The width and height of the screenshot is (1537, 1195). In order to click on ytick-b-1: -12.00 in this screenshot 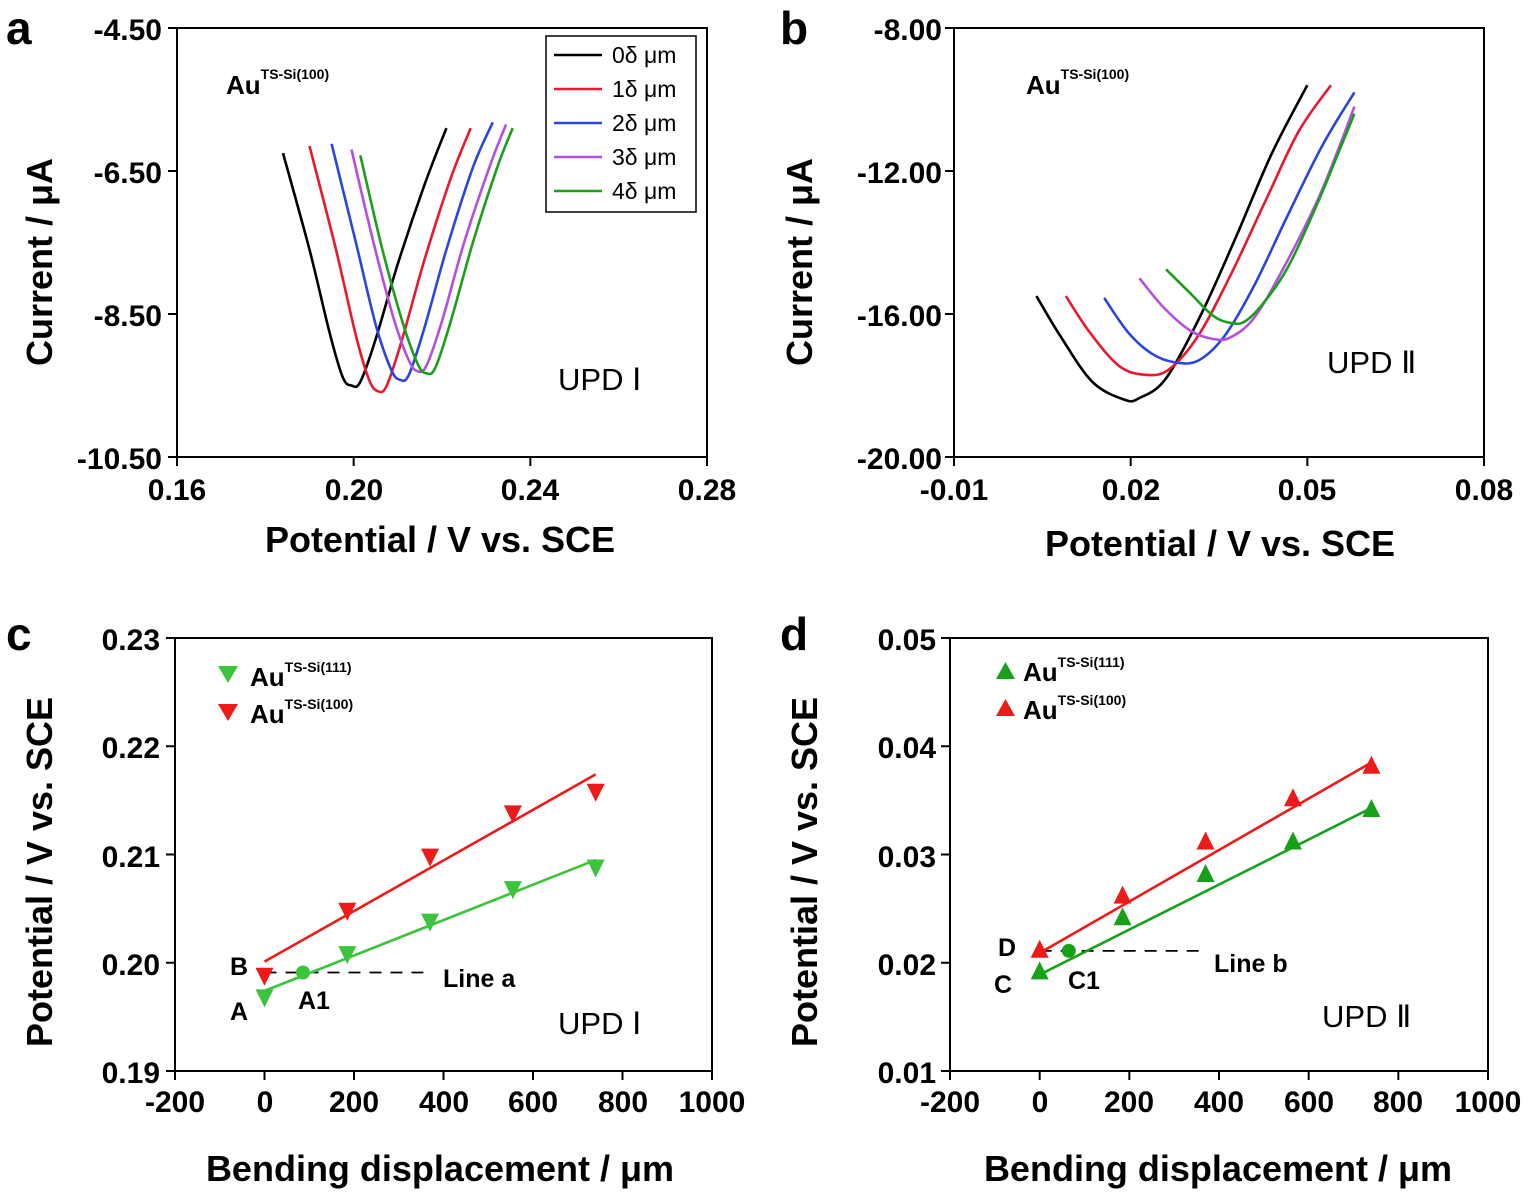, I will do `click(899, 173)`.